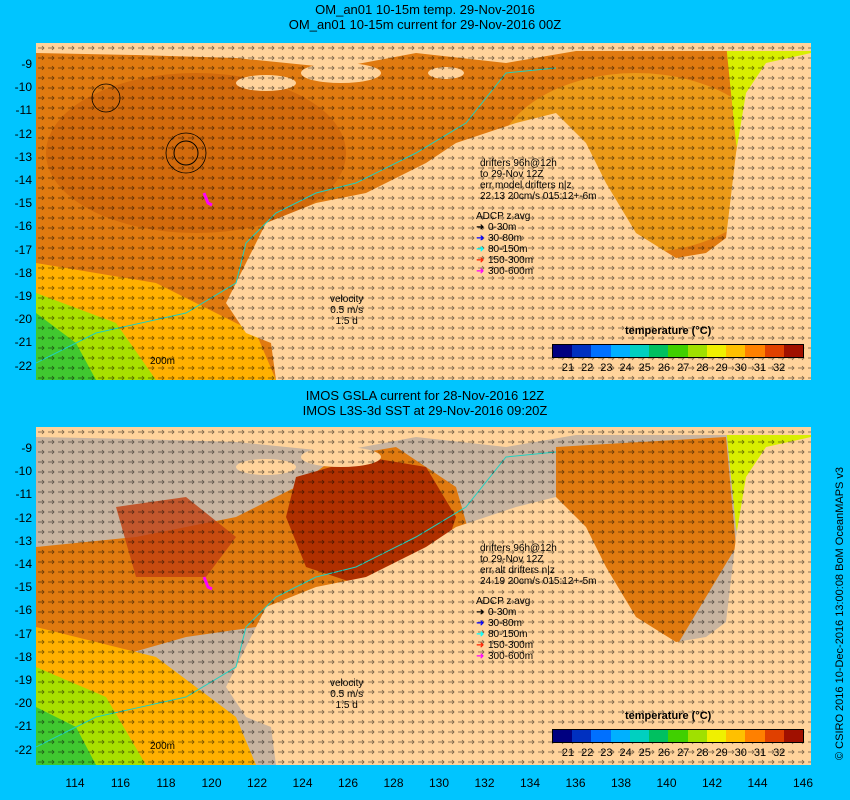 The image size is (850, 800). Describe the element at coordinates (207, 583) in the screenshot. I see `drifter-track` at that location.